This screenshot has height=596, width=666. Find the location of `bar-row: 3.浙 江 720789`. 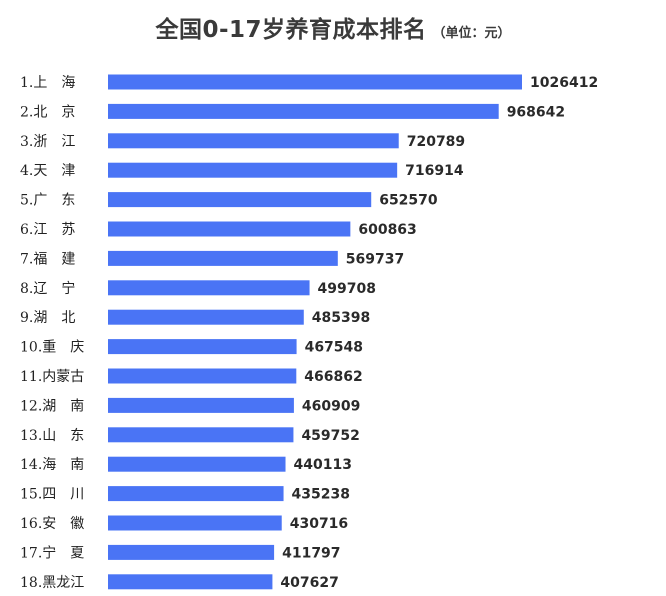

bar-row: 3.浙 江 720789 is located at coordinates (242, 141).